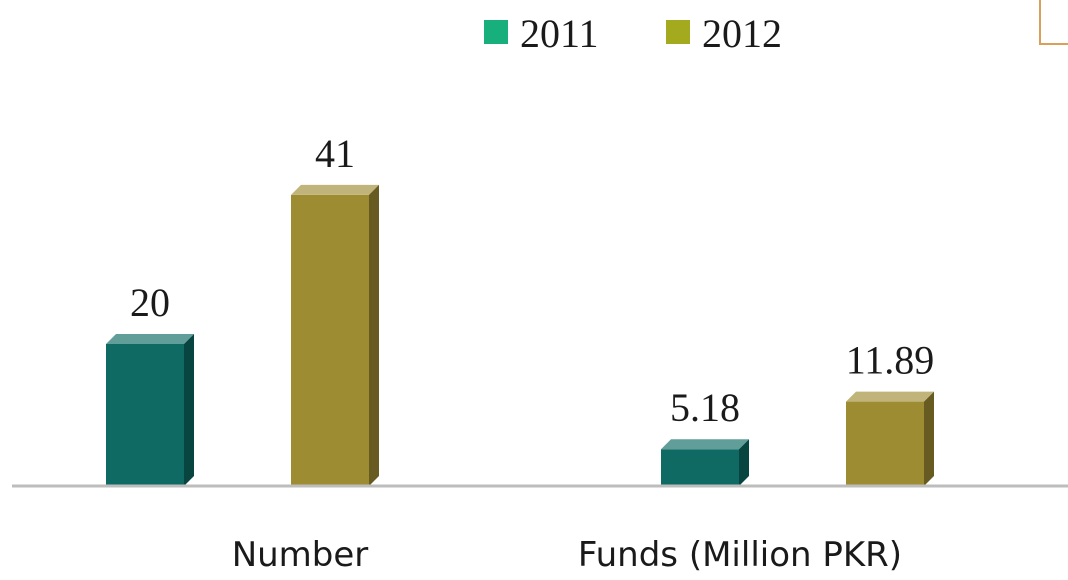 The image size is (1068, 580). I want to click on legend-label-2011: 2011, so click(559, 33).